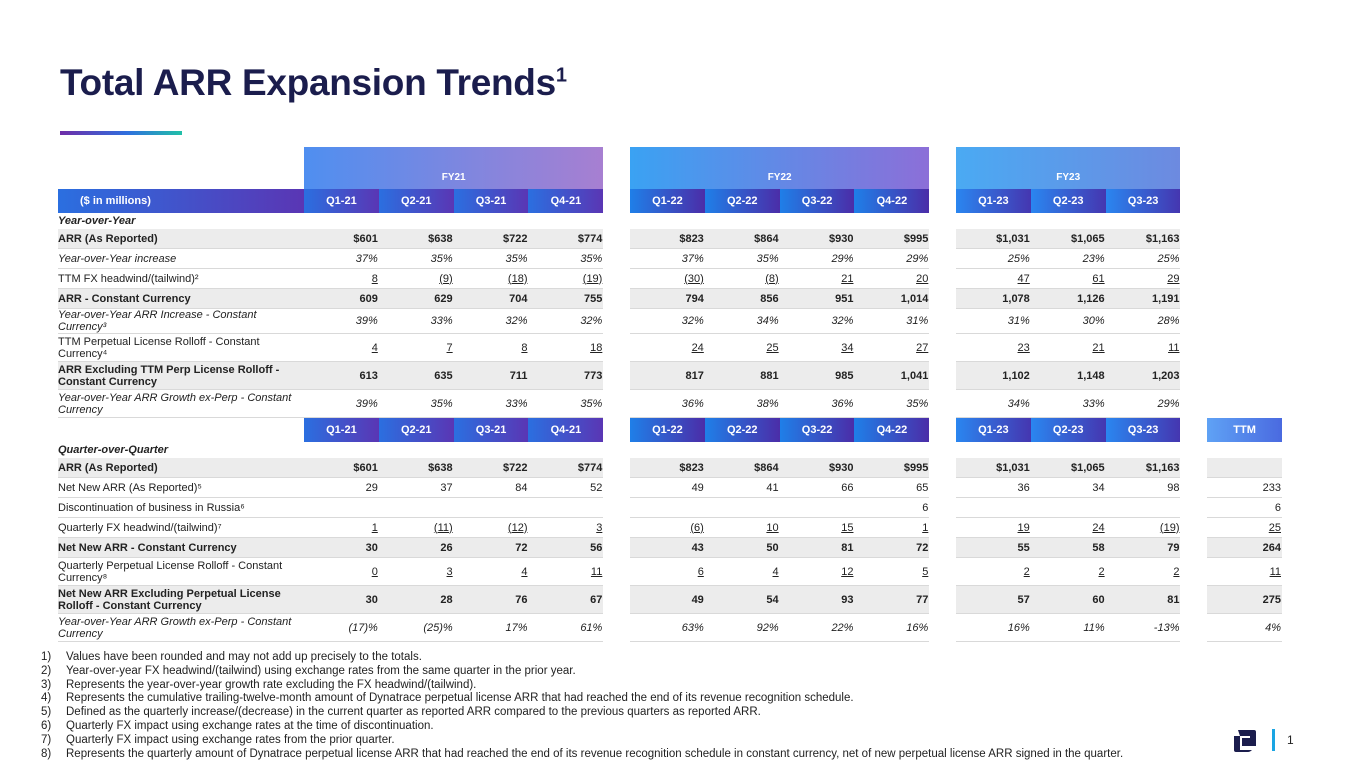 This screenshot has height=768, width=1365. What do you see at coordinates (1271, 599) in the screenshot?
I see `cell-value: 275` at bounding box center [1271, 599].